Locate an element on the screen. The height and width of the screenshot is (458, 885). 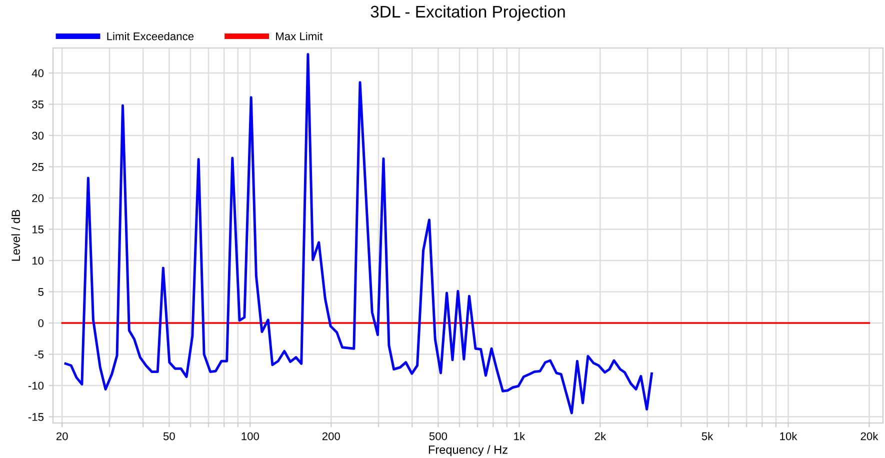
y-tick-label: 5 is located at coordinates (41, 292).